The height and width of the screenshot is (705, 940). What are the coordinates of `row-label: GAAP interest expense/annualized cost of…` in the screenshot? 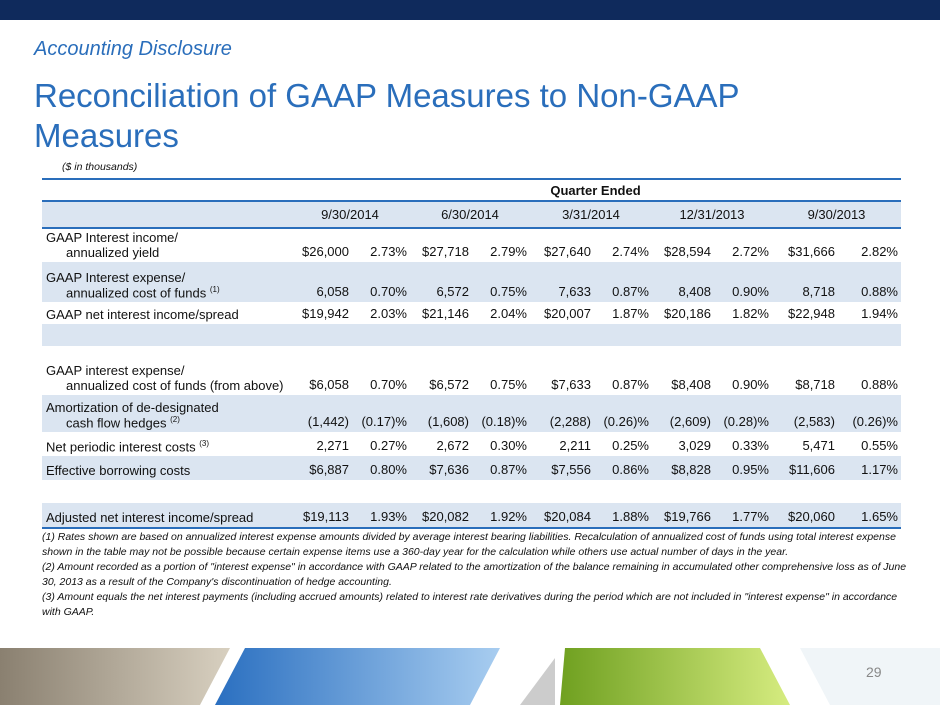 It's located at (166, 370).